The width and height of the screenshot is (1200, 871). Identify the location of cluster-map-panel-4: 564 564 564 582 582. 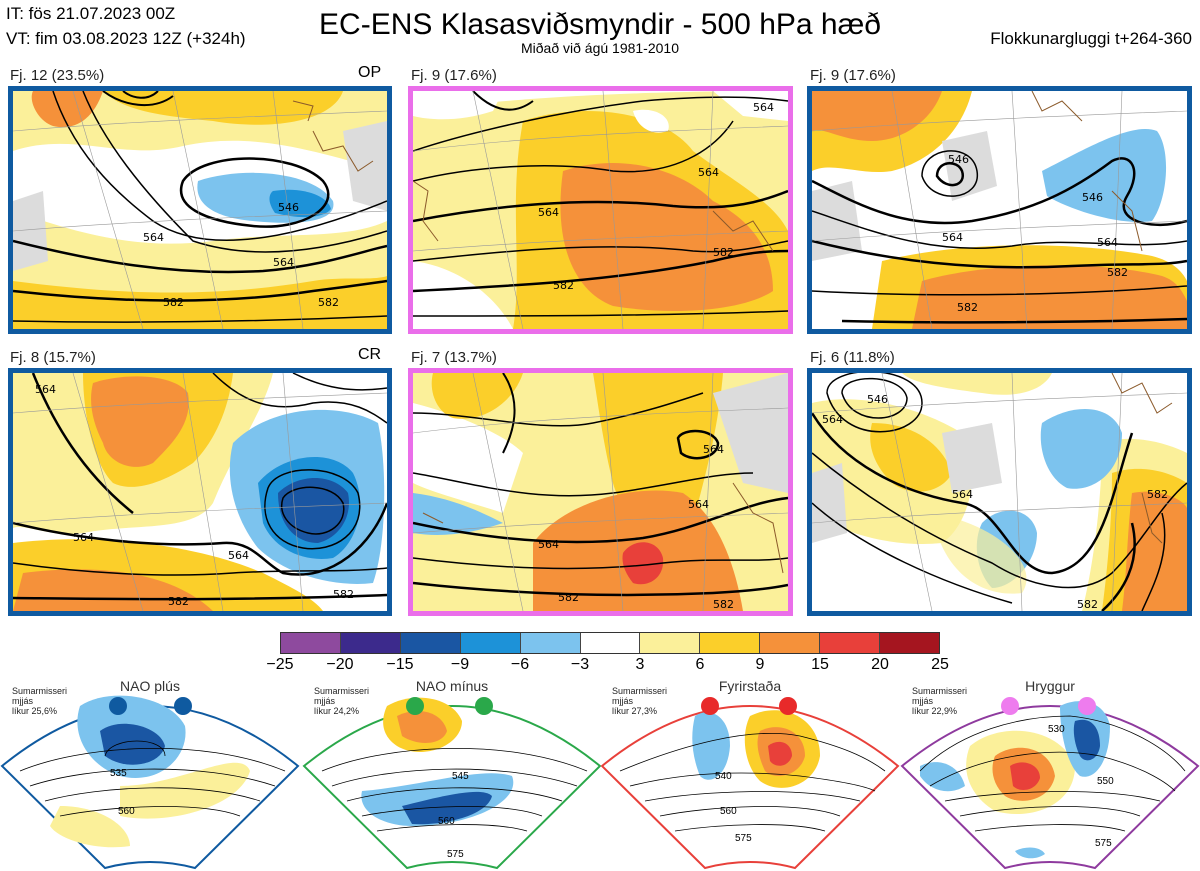
(200, 492).